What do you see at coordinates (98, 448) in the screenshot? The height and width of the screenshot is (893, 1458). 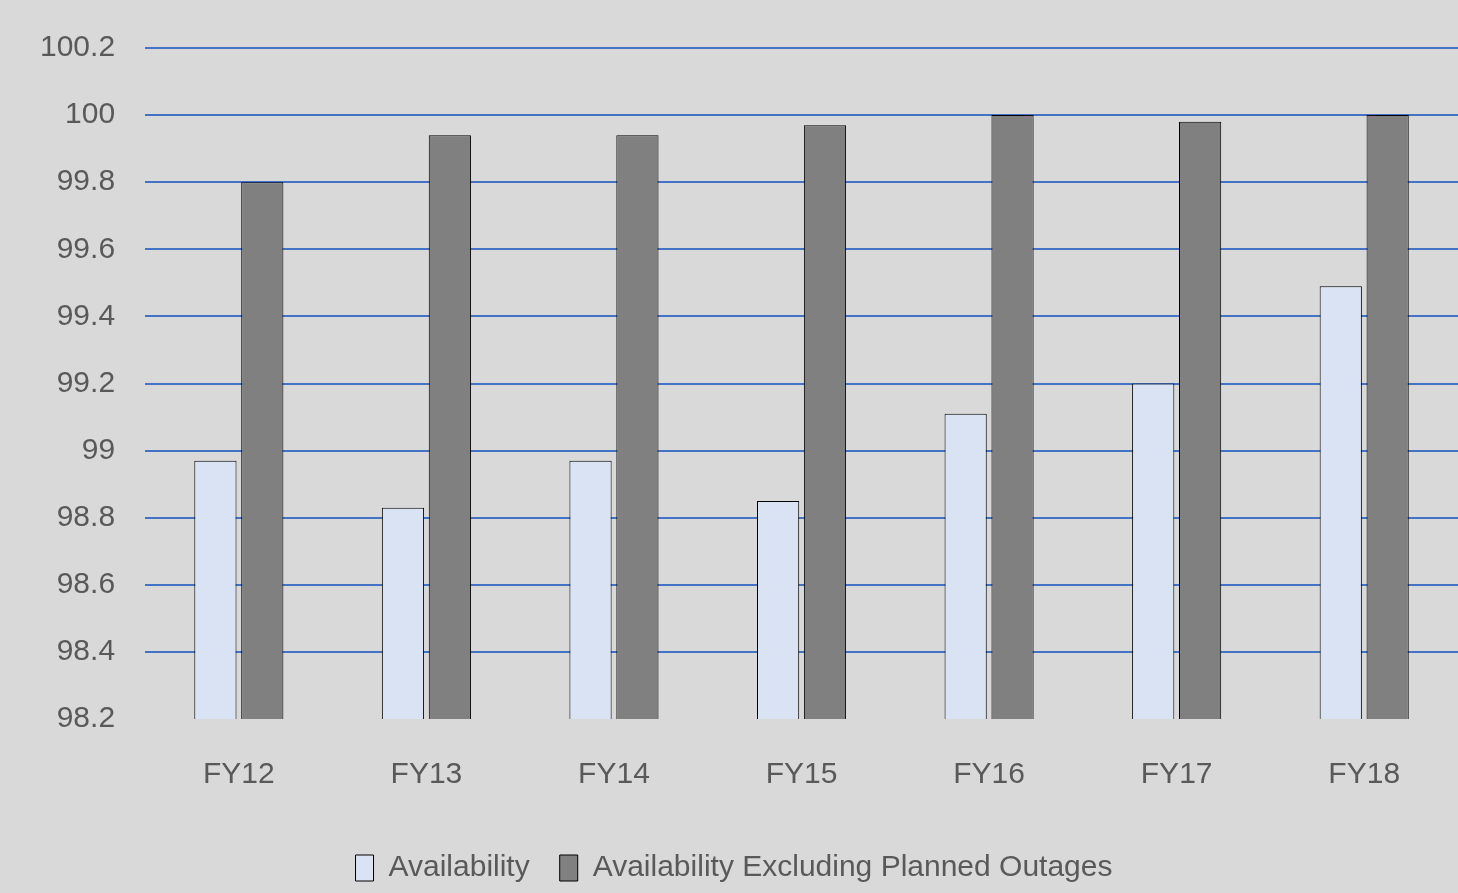 I see `y-tick-label: 99` at bounding box center [98, 448].